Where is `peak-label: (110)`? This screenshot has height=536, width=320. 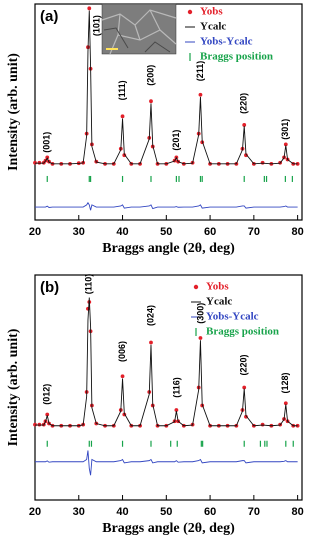
peak-label: (110) is located at coordinates (89, 284).